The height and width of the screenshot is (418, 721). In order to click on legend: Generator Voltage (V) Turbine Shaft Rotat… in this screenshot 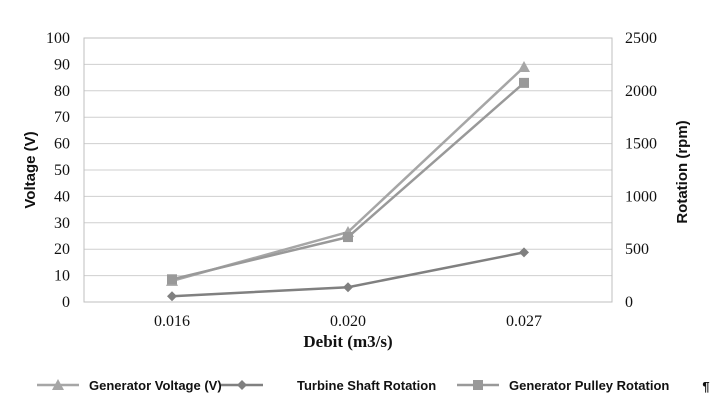, I will do `click(373, 386)`.